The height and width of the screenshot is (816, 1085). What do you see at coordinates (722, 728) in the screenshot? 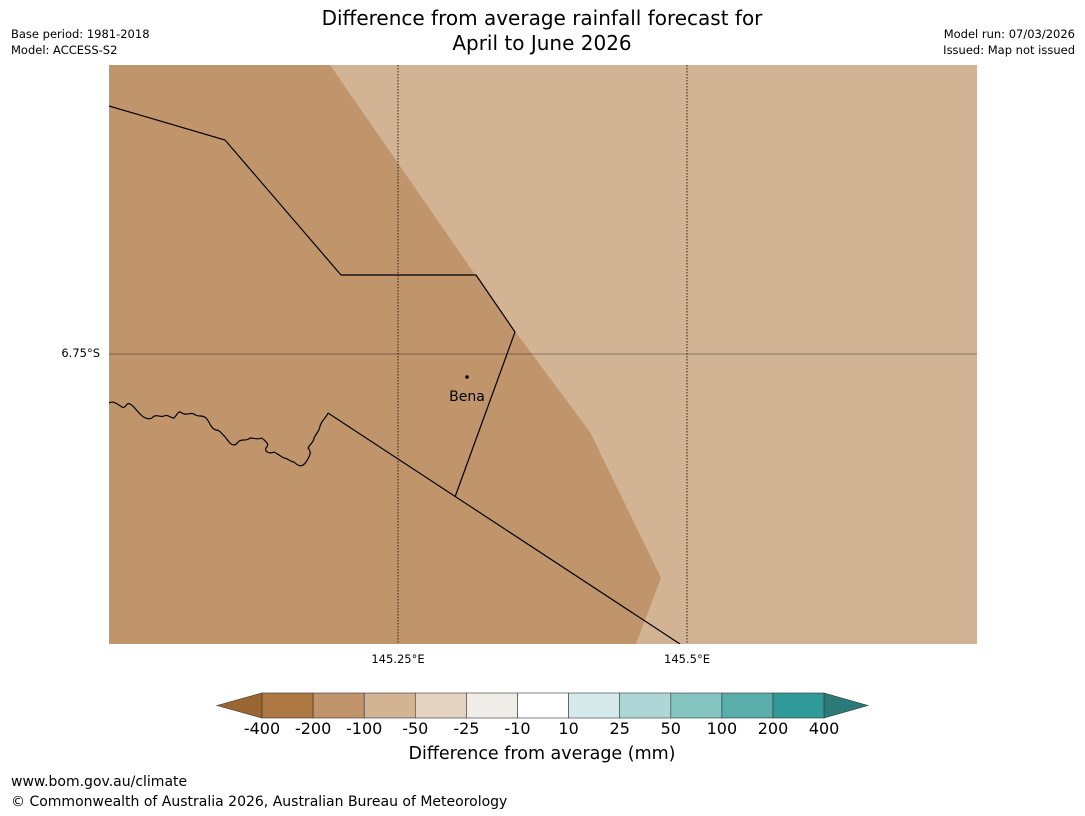
I see `colorbar-tick-label: 100` at bounding box center [722, 728].